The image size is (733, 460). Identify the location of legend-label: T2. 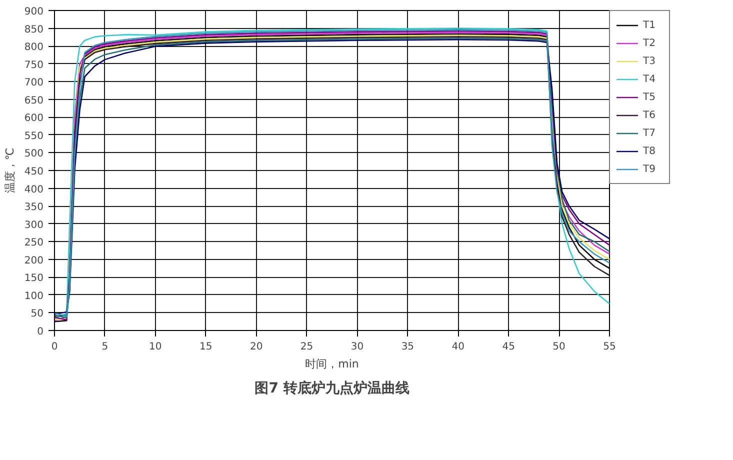
(649, 43).